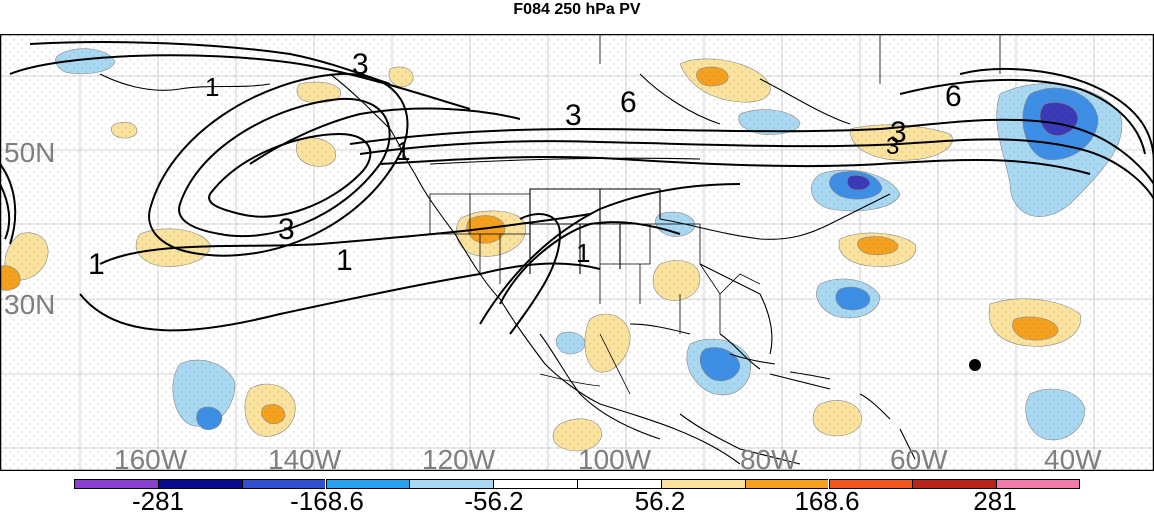 Image resolution: width=1154 pixels, height=516 pixels. Describe the element at coordinates (29, 304) in the screenshot. I see `lat-label: 30N` at that location.